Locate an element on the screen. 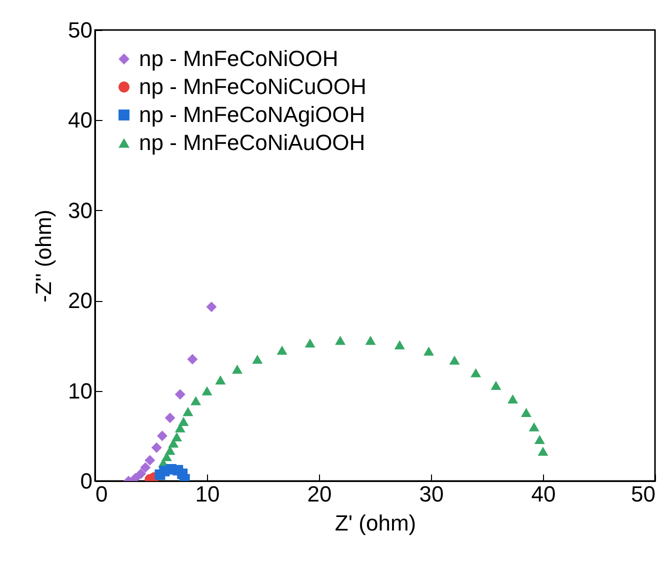  x-tick-label: 10 is located at coordinates (207, 494).